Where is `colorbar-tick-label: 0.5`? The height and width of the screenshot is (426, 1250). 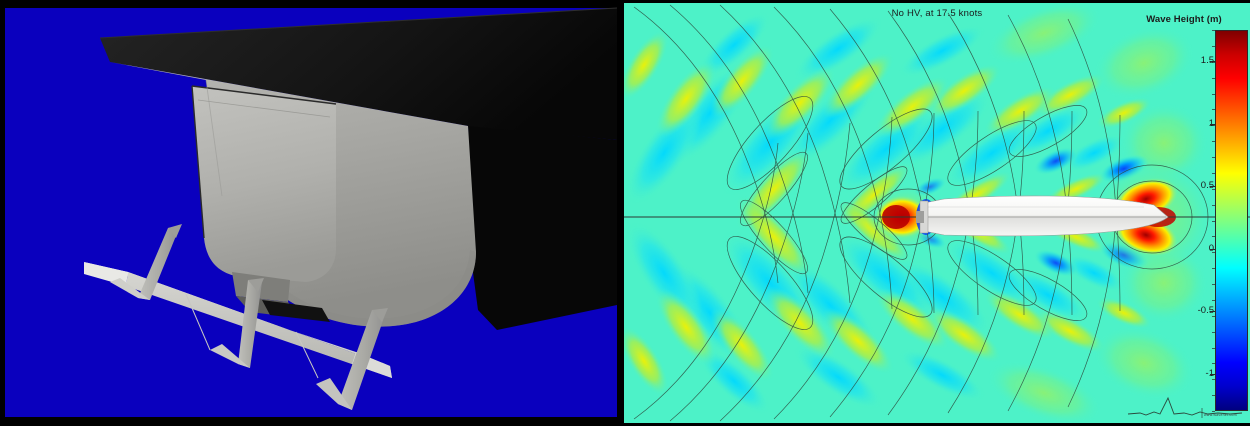 colorbar-tick-label: 0.5 is located at coordinates (1207, 186).